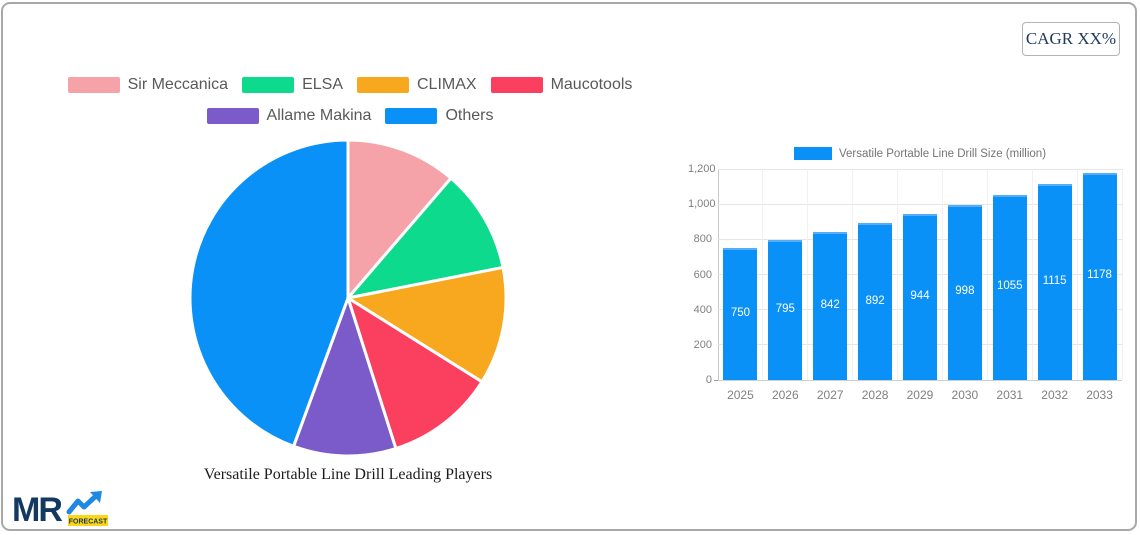 The image size is (1140, 535). What do you see at coordinates (37, 510) in the screenshot?
I see `logo-text: MR` at bounding box center [37, 510].